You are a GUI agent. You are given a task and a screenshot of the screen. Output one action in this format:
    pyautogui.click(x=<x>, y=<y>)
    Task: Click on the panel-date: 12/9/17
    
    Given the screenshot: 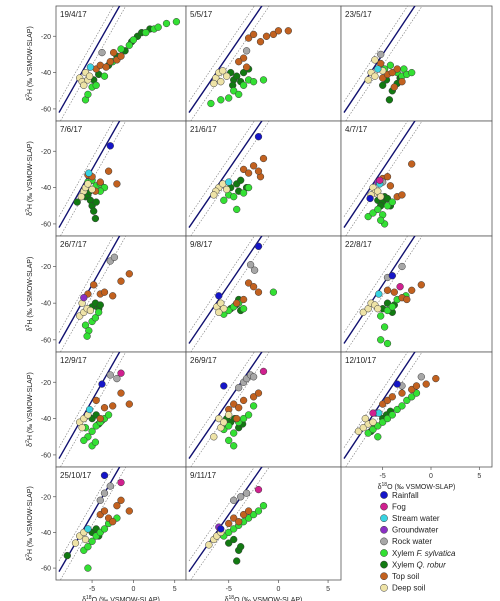 What is the action you would take?
    pyautogui.click(x=73, y=360)
    